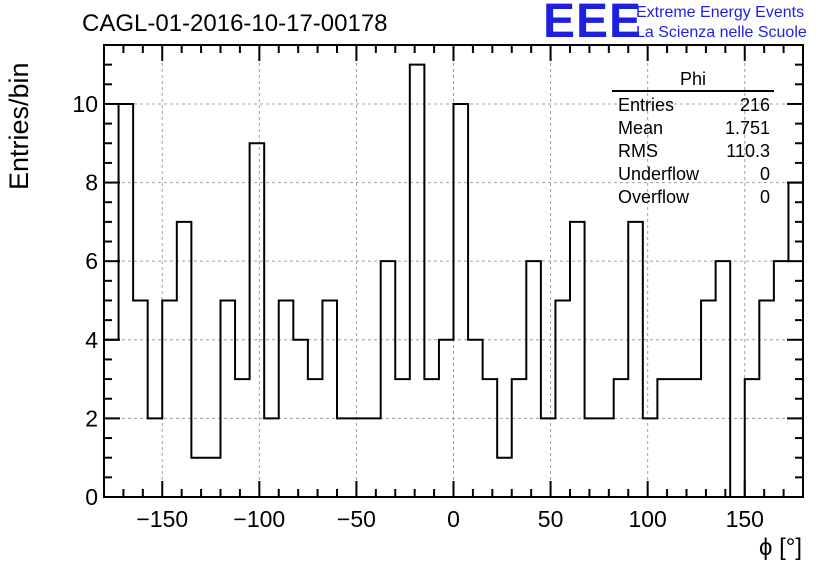 The image size is (836, 572). I want to click on logo-text-line2: La Scienza nelle Scuole, so click(721, 32).